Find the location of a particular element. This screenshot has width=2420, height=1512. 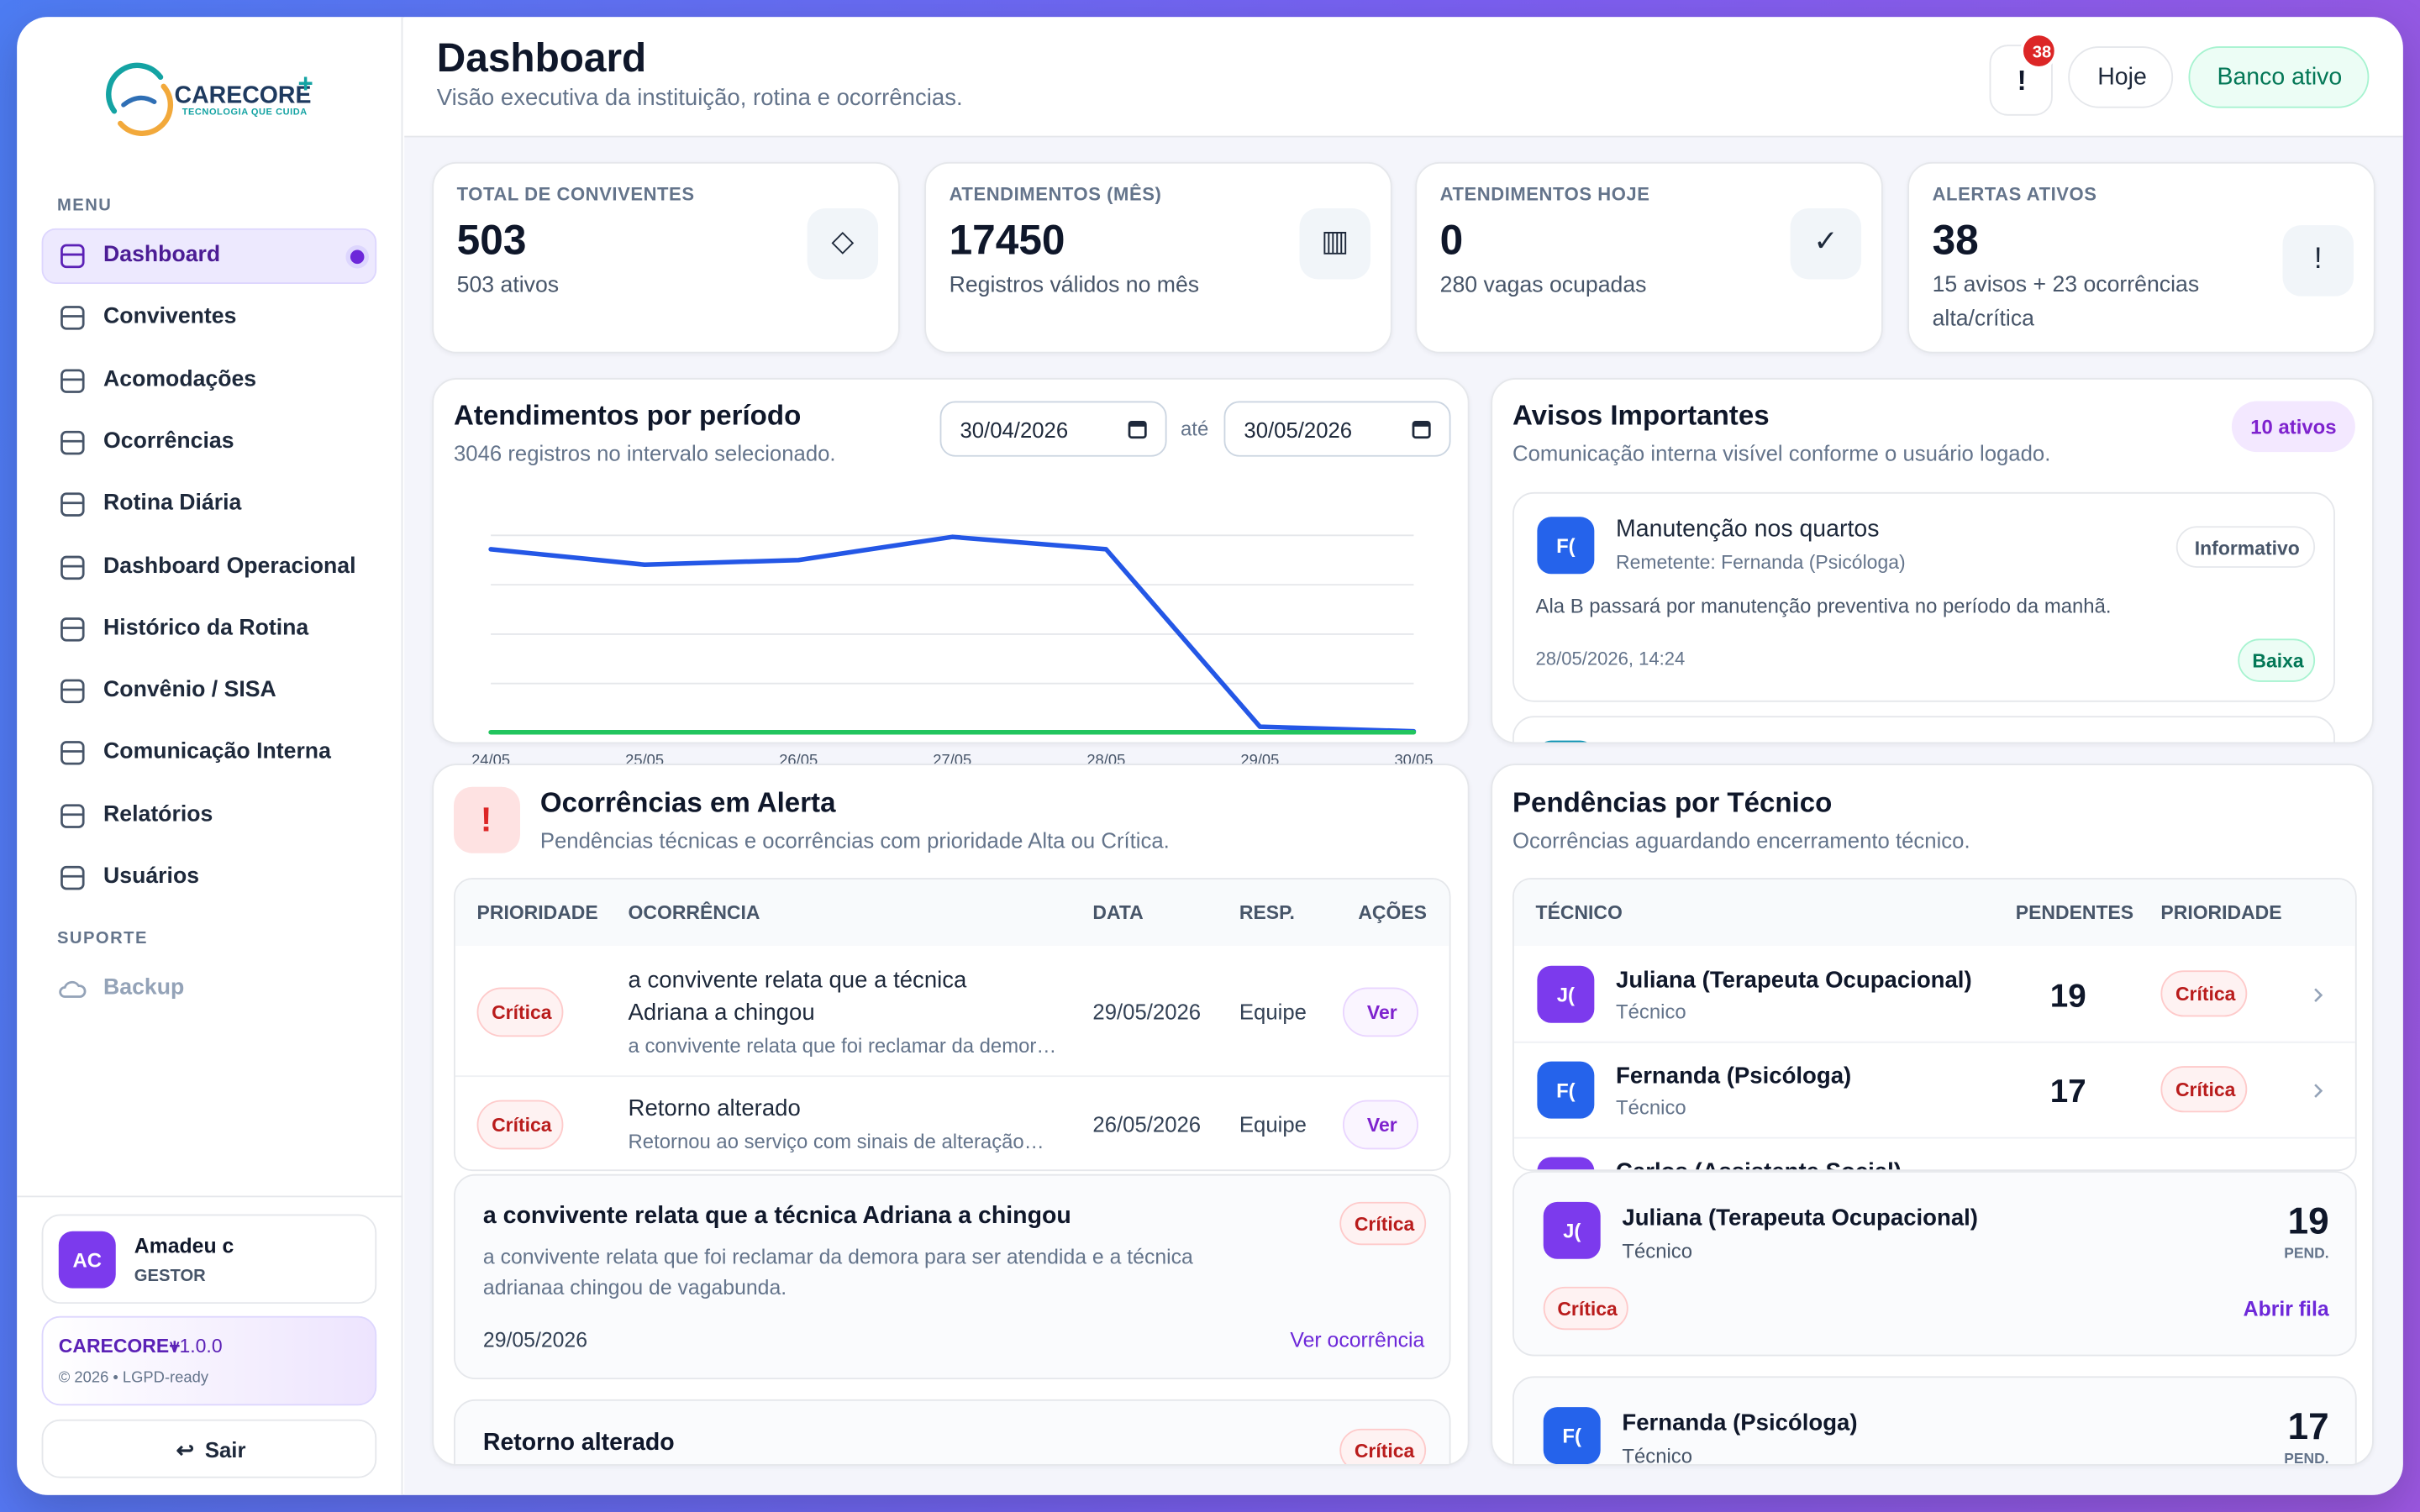

brand: CARECORE is located at coordinates (243, 95).